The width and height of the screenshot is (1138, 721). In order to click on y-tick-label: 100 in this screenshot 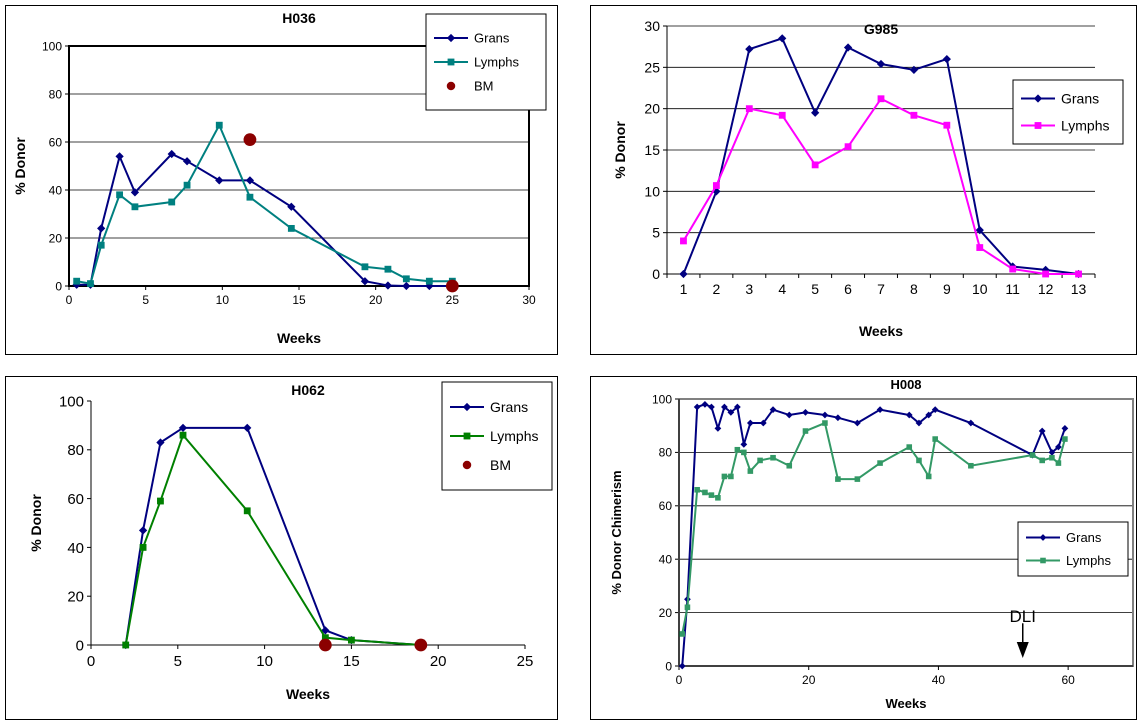, I will do `click(71, 401)`.